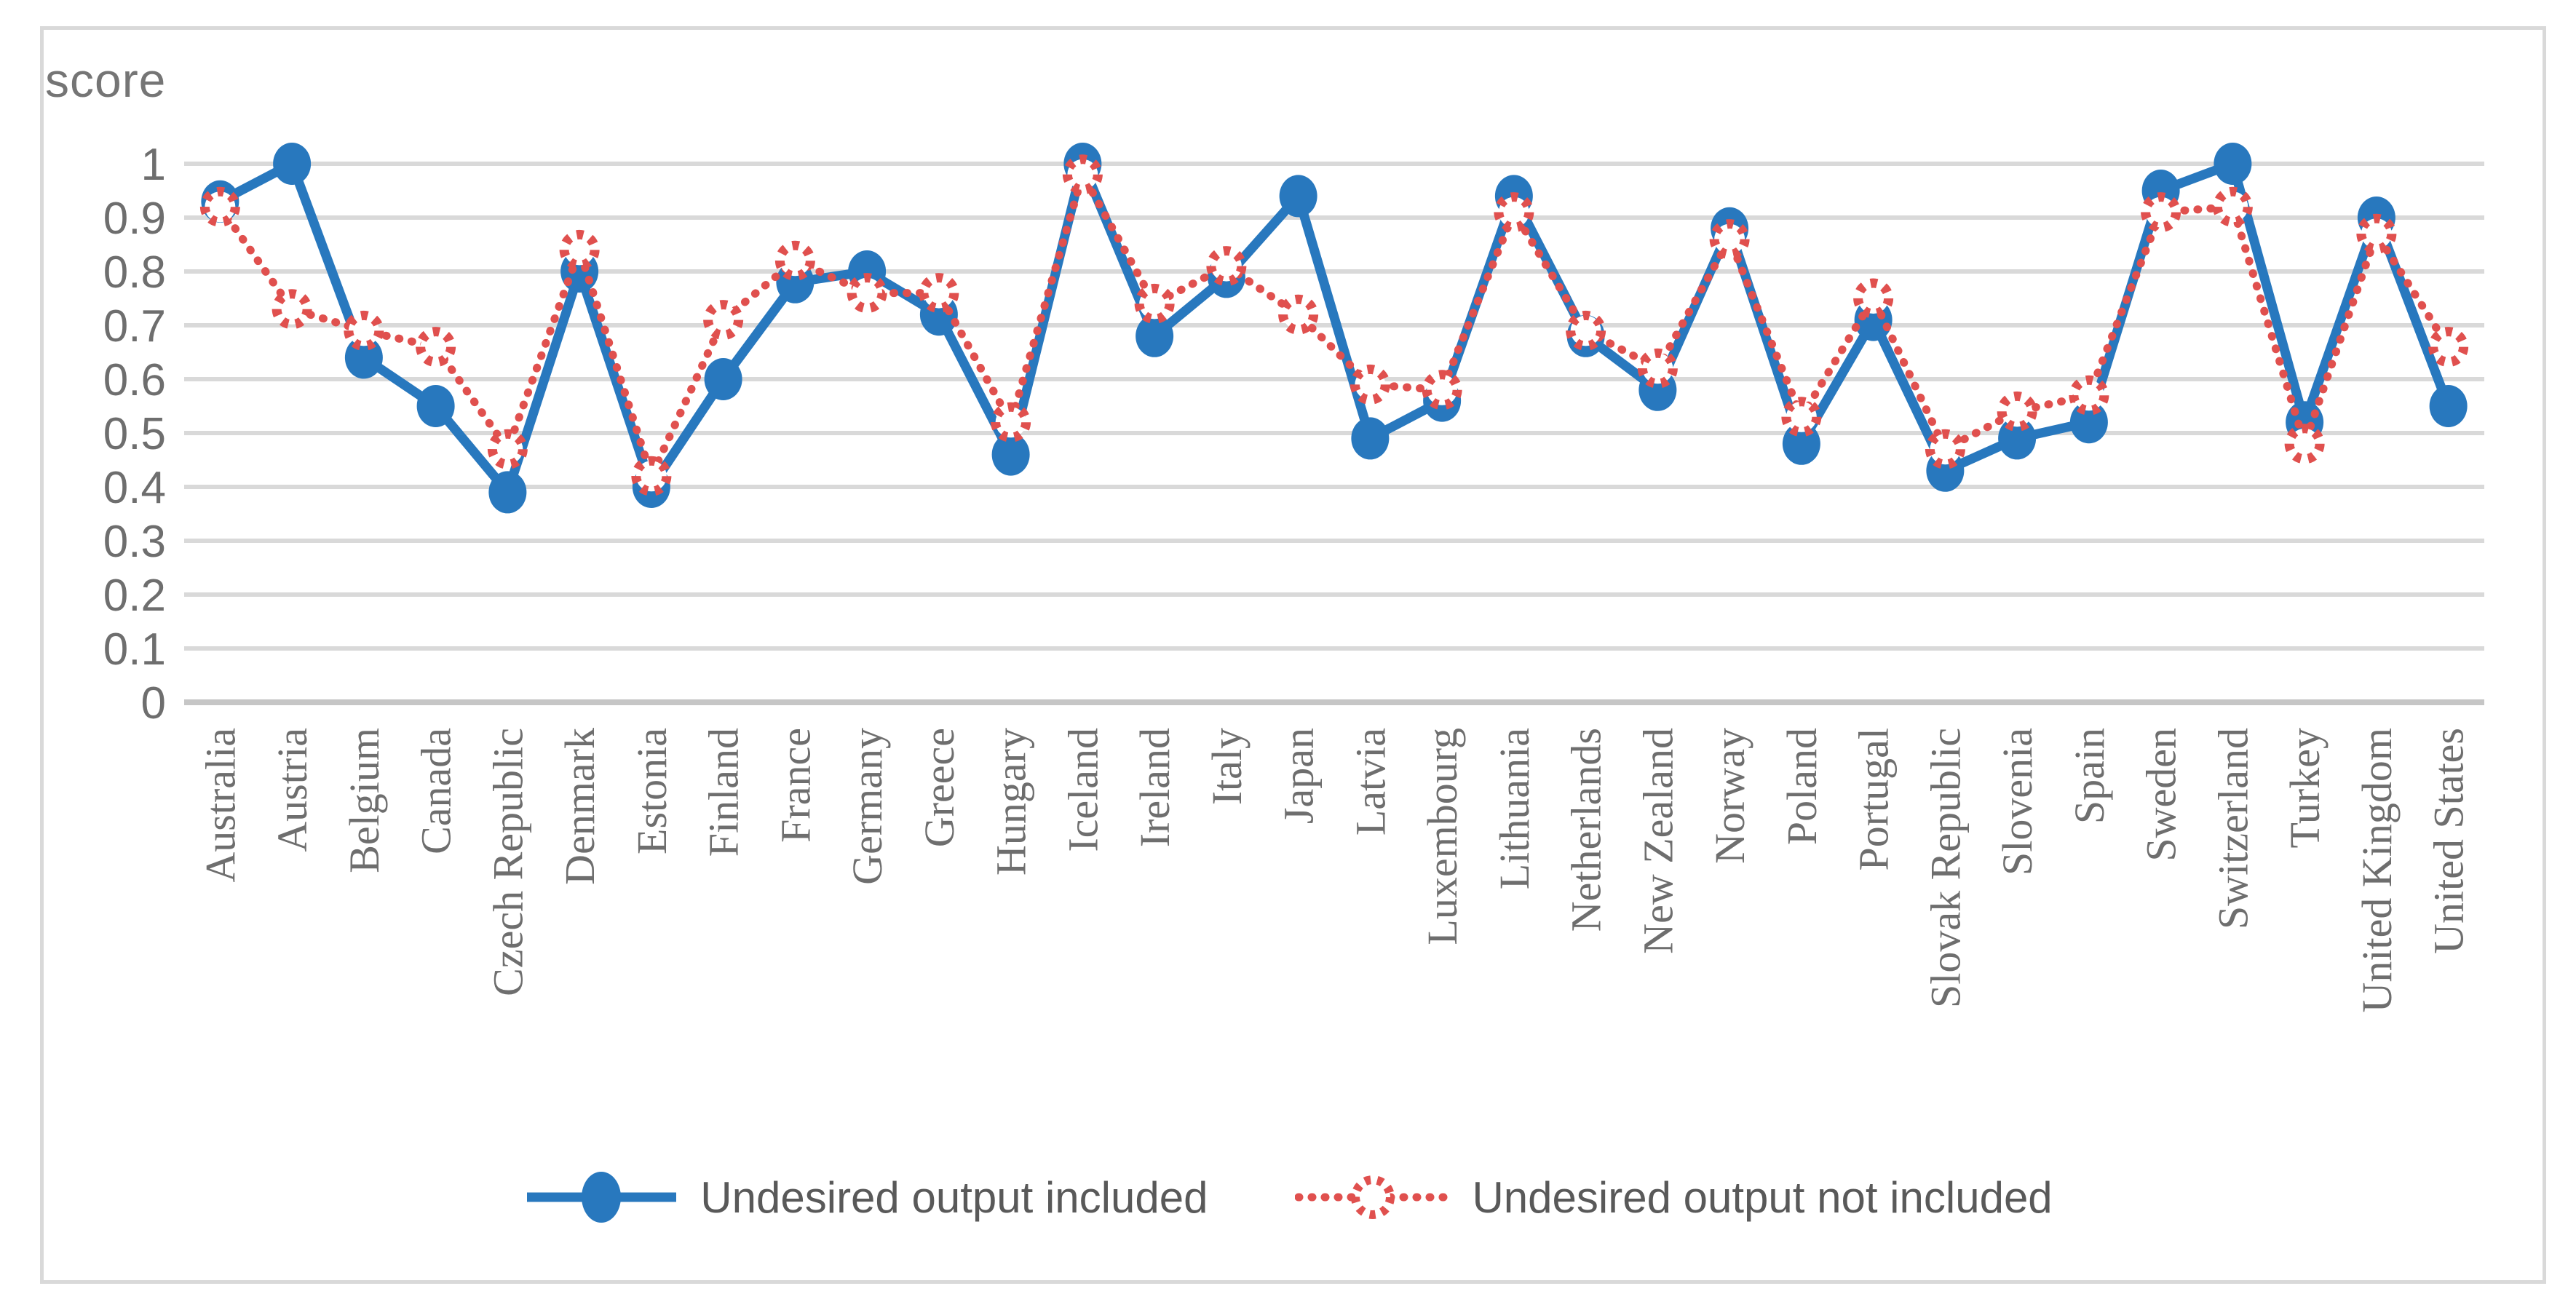 The width and height of the screenshot is (2576, 1310). What do you see at coordinates (134, 380) in the screenshot?
I see `y-tick-label: 0.6` at bounding box center [134, 380].